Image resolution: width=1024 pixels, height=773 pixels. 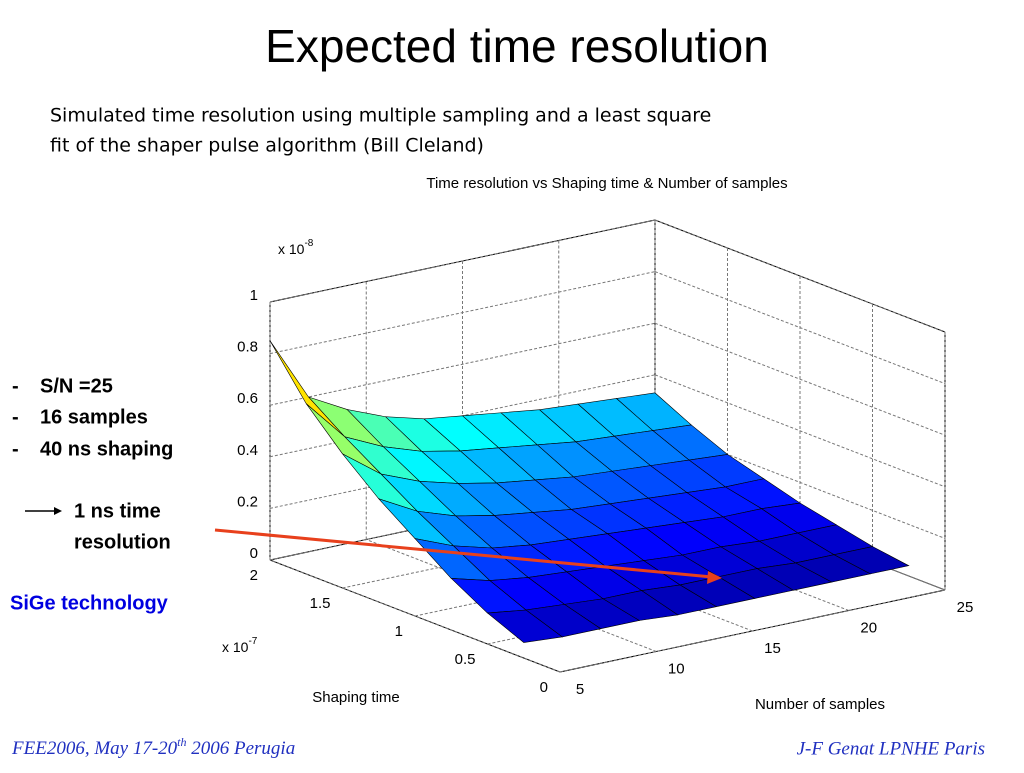 What do you see at coordinates (247, 501) in the screenshot?
I see `z-tick-label: 0.2` at bounding box center [247, 501].